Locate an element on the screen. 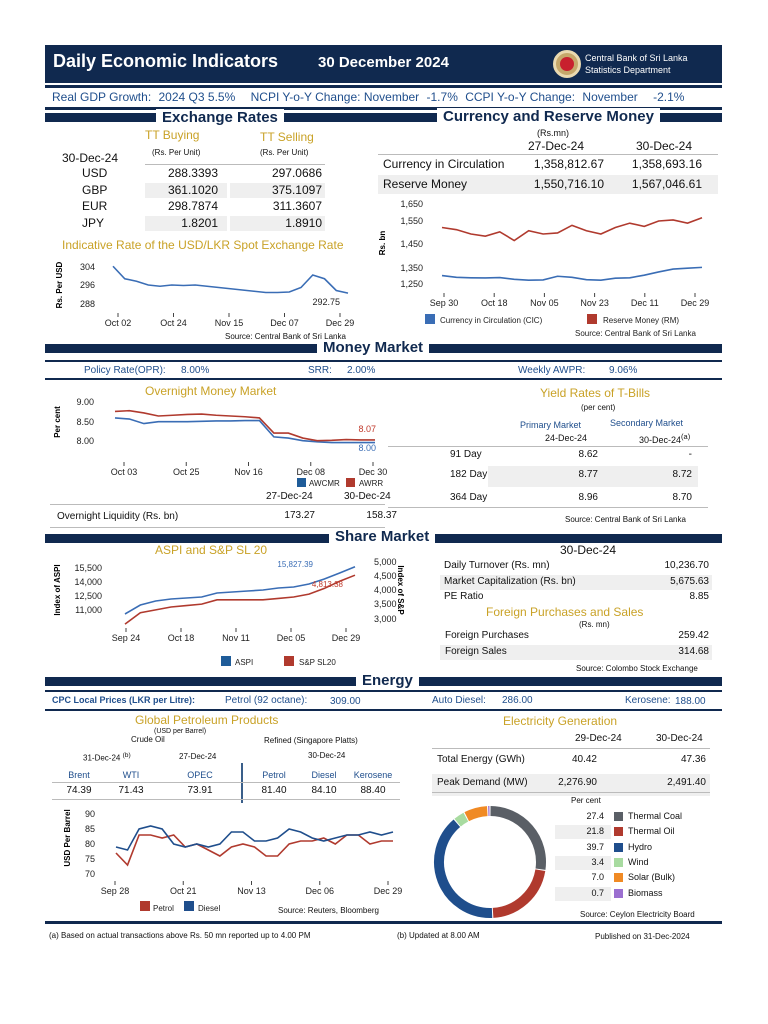 This screenshot has width=768, height=1024. donut-slice-thermal-coal is located at coordinates (518, 838).